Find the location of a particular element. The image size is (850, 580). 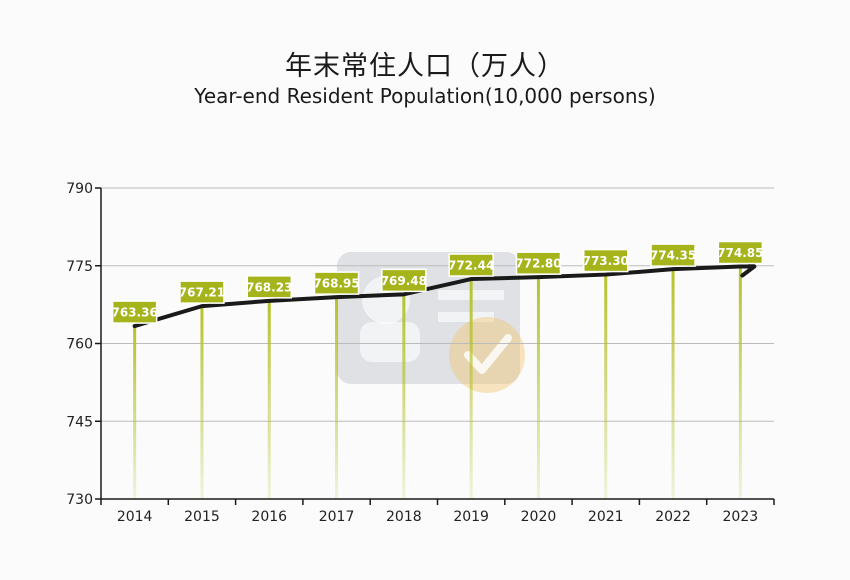

x-tick-label-2014: 2014 is located at coordinates (135, 517).